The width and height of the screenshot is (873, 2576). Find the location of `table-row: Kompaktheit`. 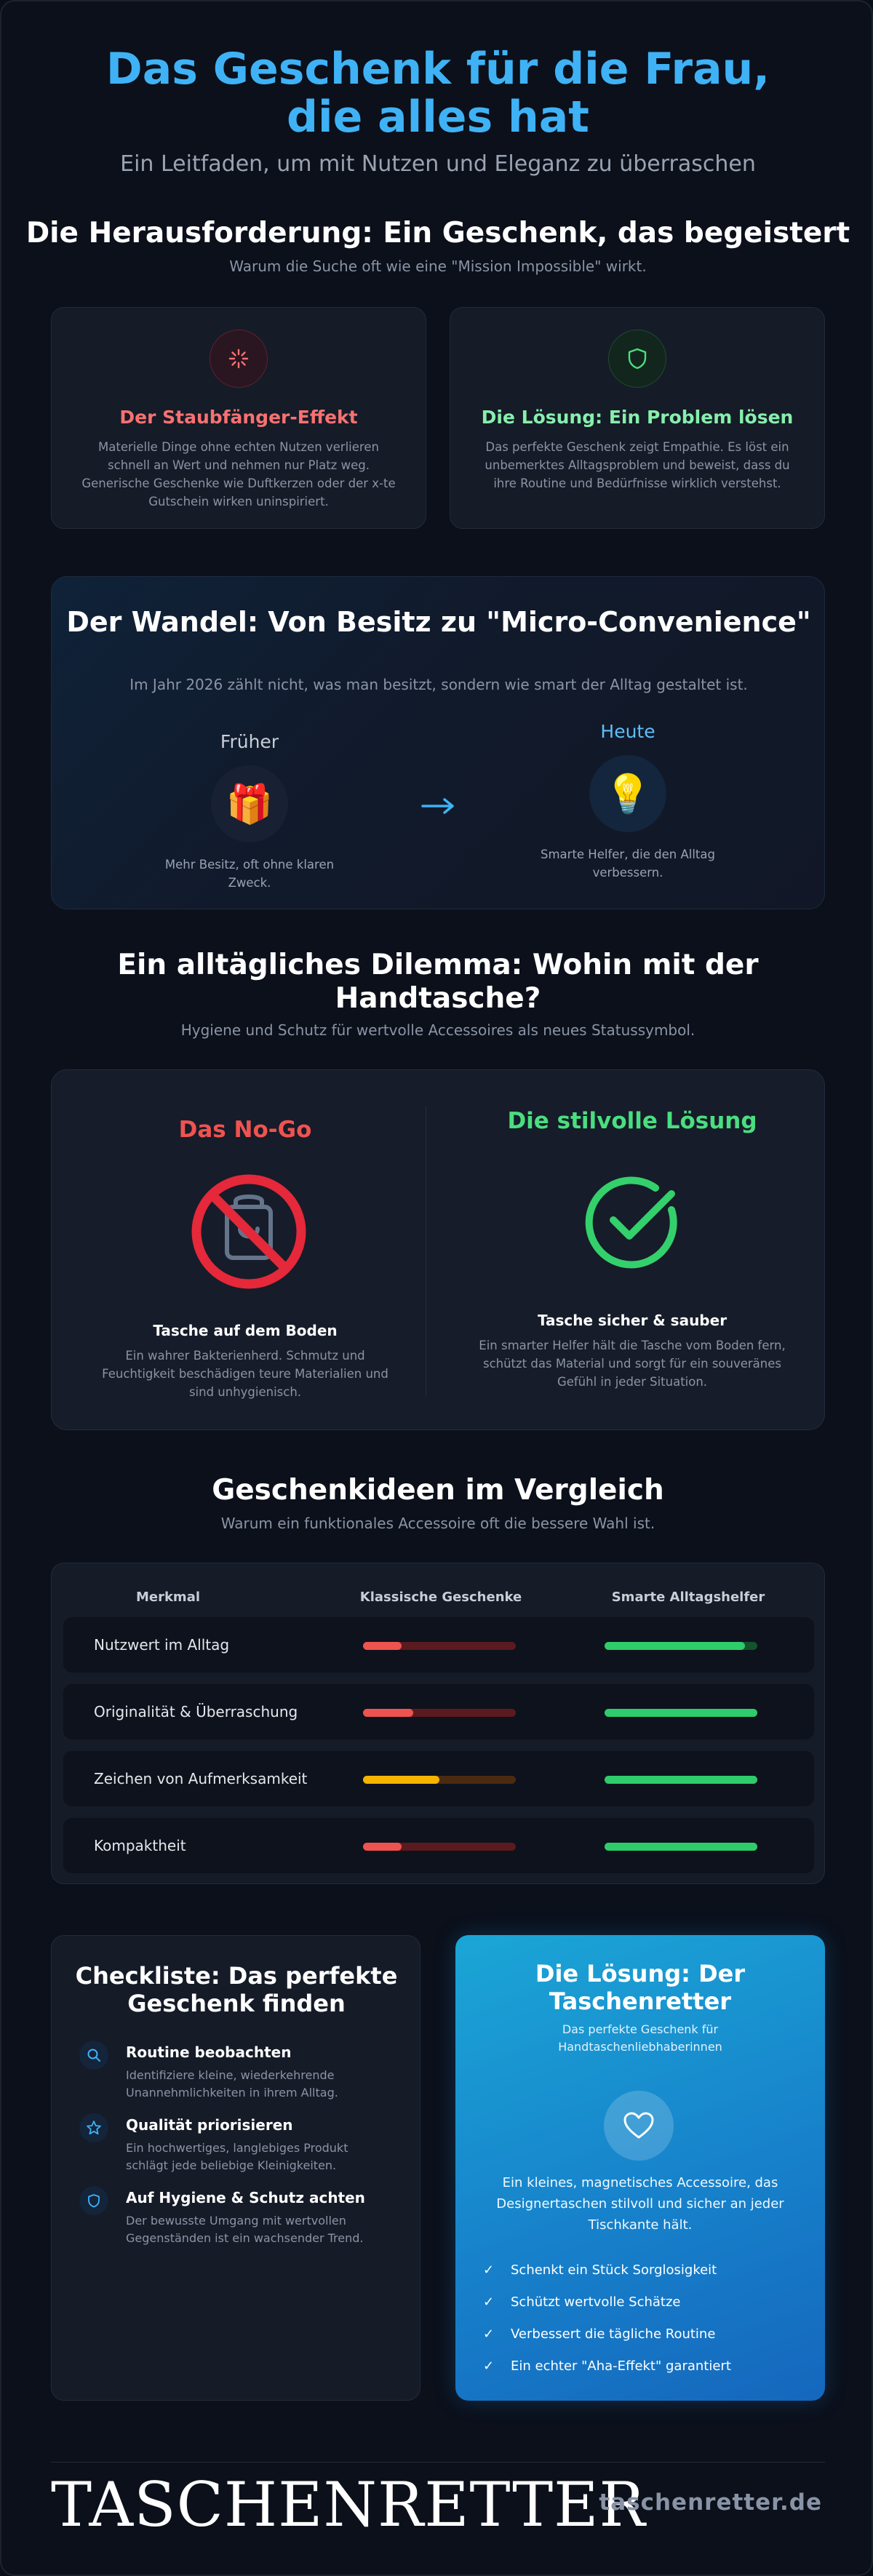

table-row: Kompaktheit is located at coordinates (438, 1845).